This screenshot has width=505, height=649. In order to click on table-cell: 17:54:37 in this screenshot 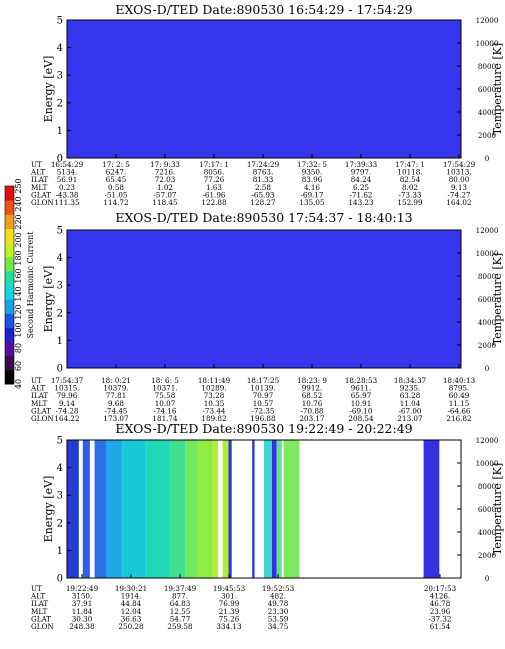, I will do `click(67, 380)`.